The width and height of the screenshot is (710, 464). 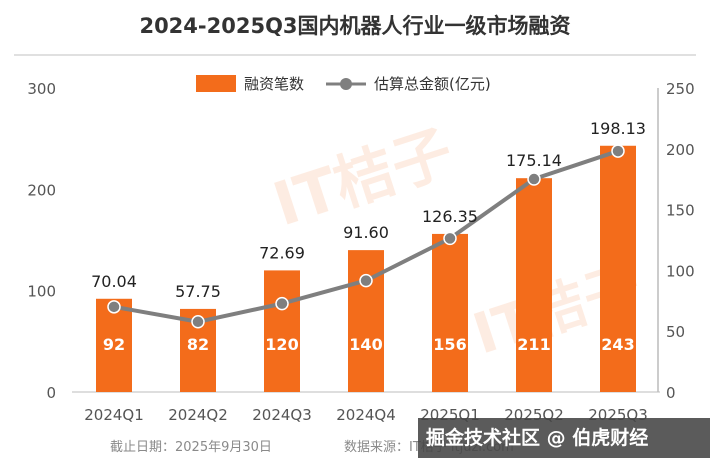 What do you see at coordinates (355, 26) in the screenshot?
I see `chart-title: 2024-2025Q3国内机器人行业一级市场融资` at bounding box center [355, 26].